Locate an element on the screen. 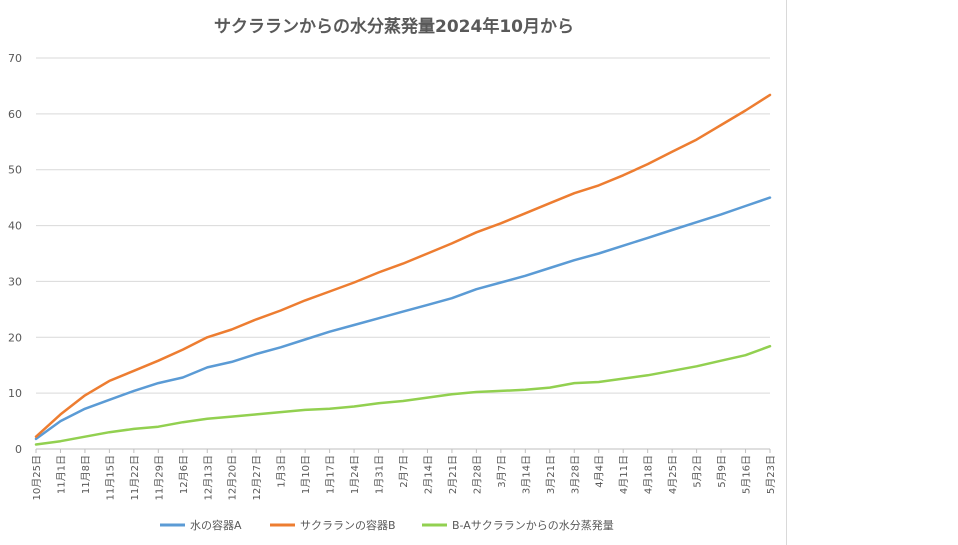  y-tick-label: 0 is located at coordinates (18, 449).